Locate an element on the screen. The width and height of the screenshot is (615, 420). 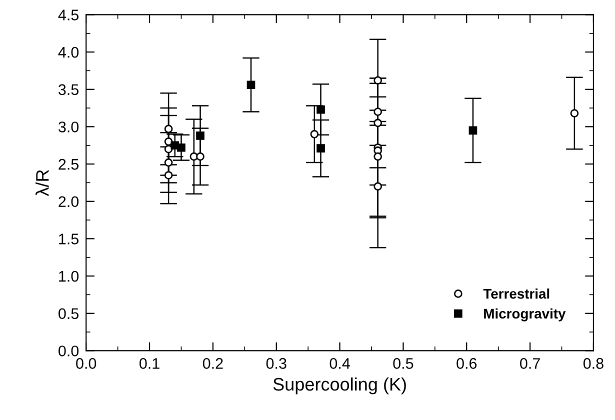
y-tick-label: 2.5 is located at coordinates (68, 164).